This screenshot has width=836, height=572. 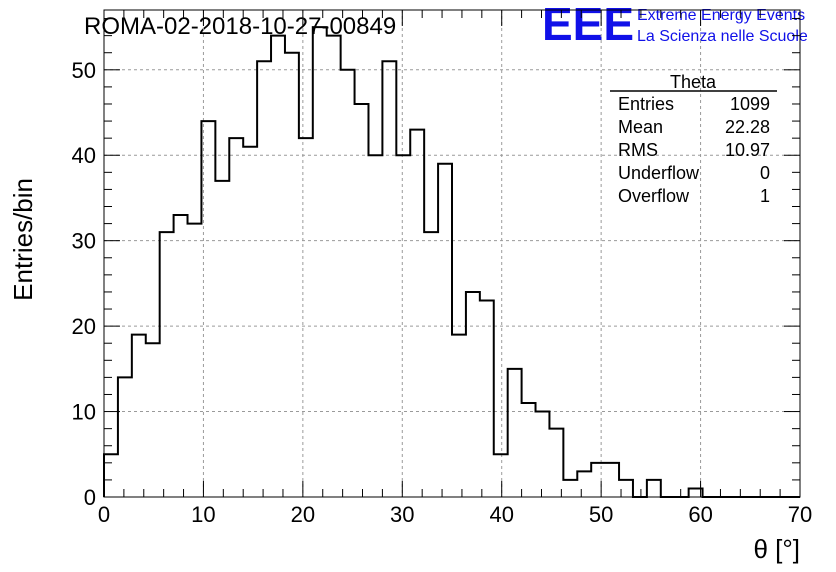 What do you see at coordinates (84, 241) in the screenshot?
I see `y-tick-label: 30` at bounding box center [84, 241].